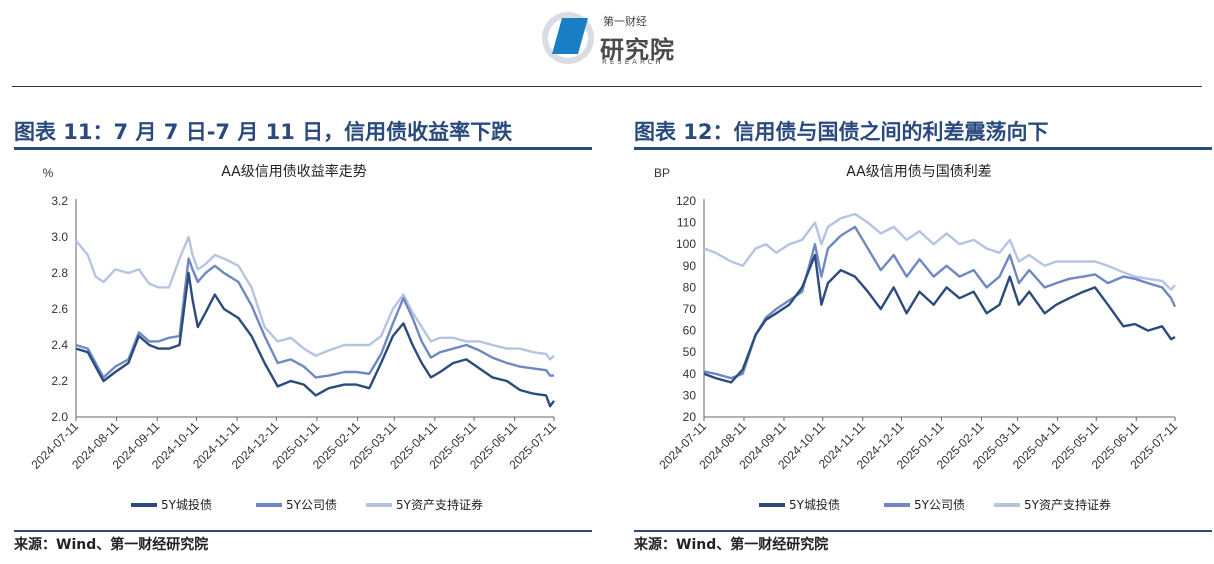 The height and width of the screenshot is (564, 1214). Describe the element at coordinates (48, 173) in the screenshot. I see `y-axis-unit: %` at that location.